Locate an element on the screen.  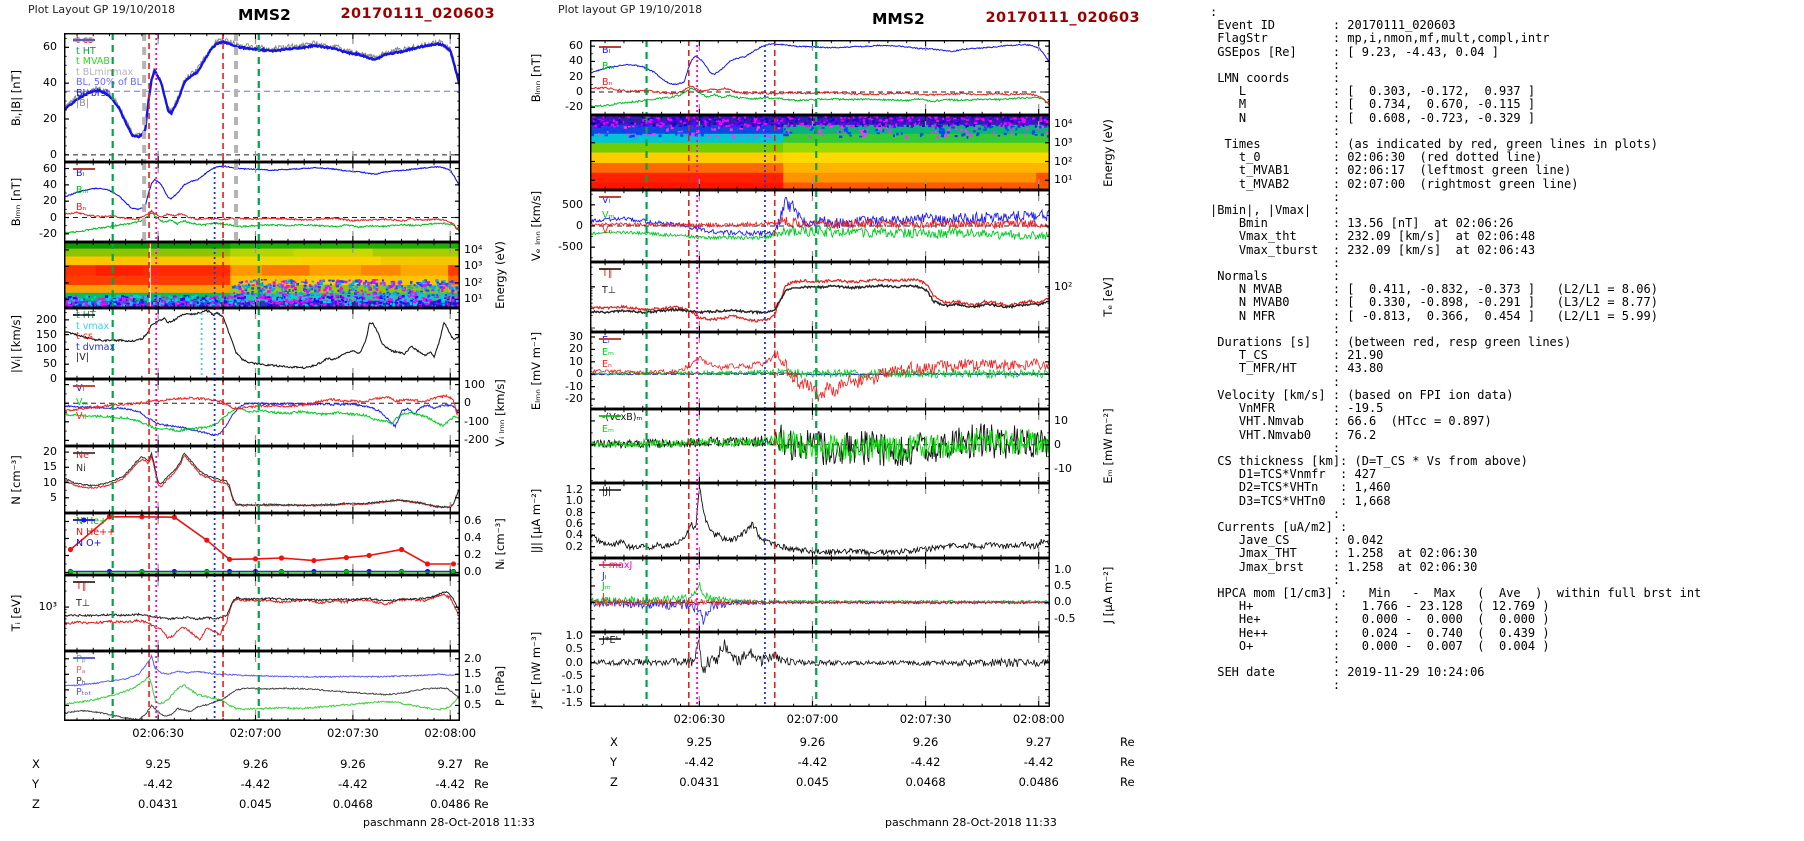
plot-panel-minor-ions: 0.6 0.4 0.2 0.0 Nᵢ [cm⁻³] N He+ N He++ N O+ is located at coordinates (260, 545).